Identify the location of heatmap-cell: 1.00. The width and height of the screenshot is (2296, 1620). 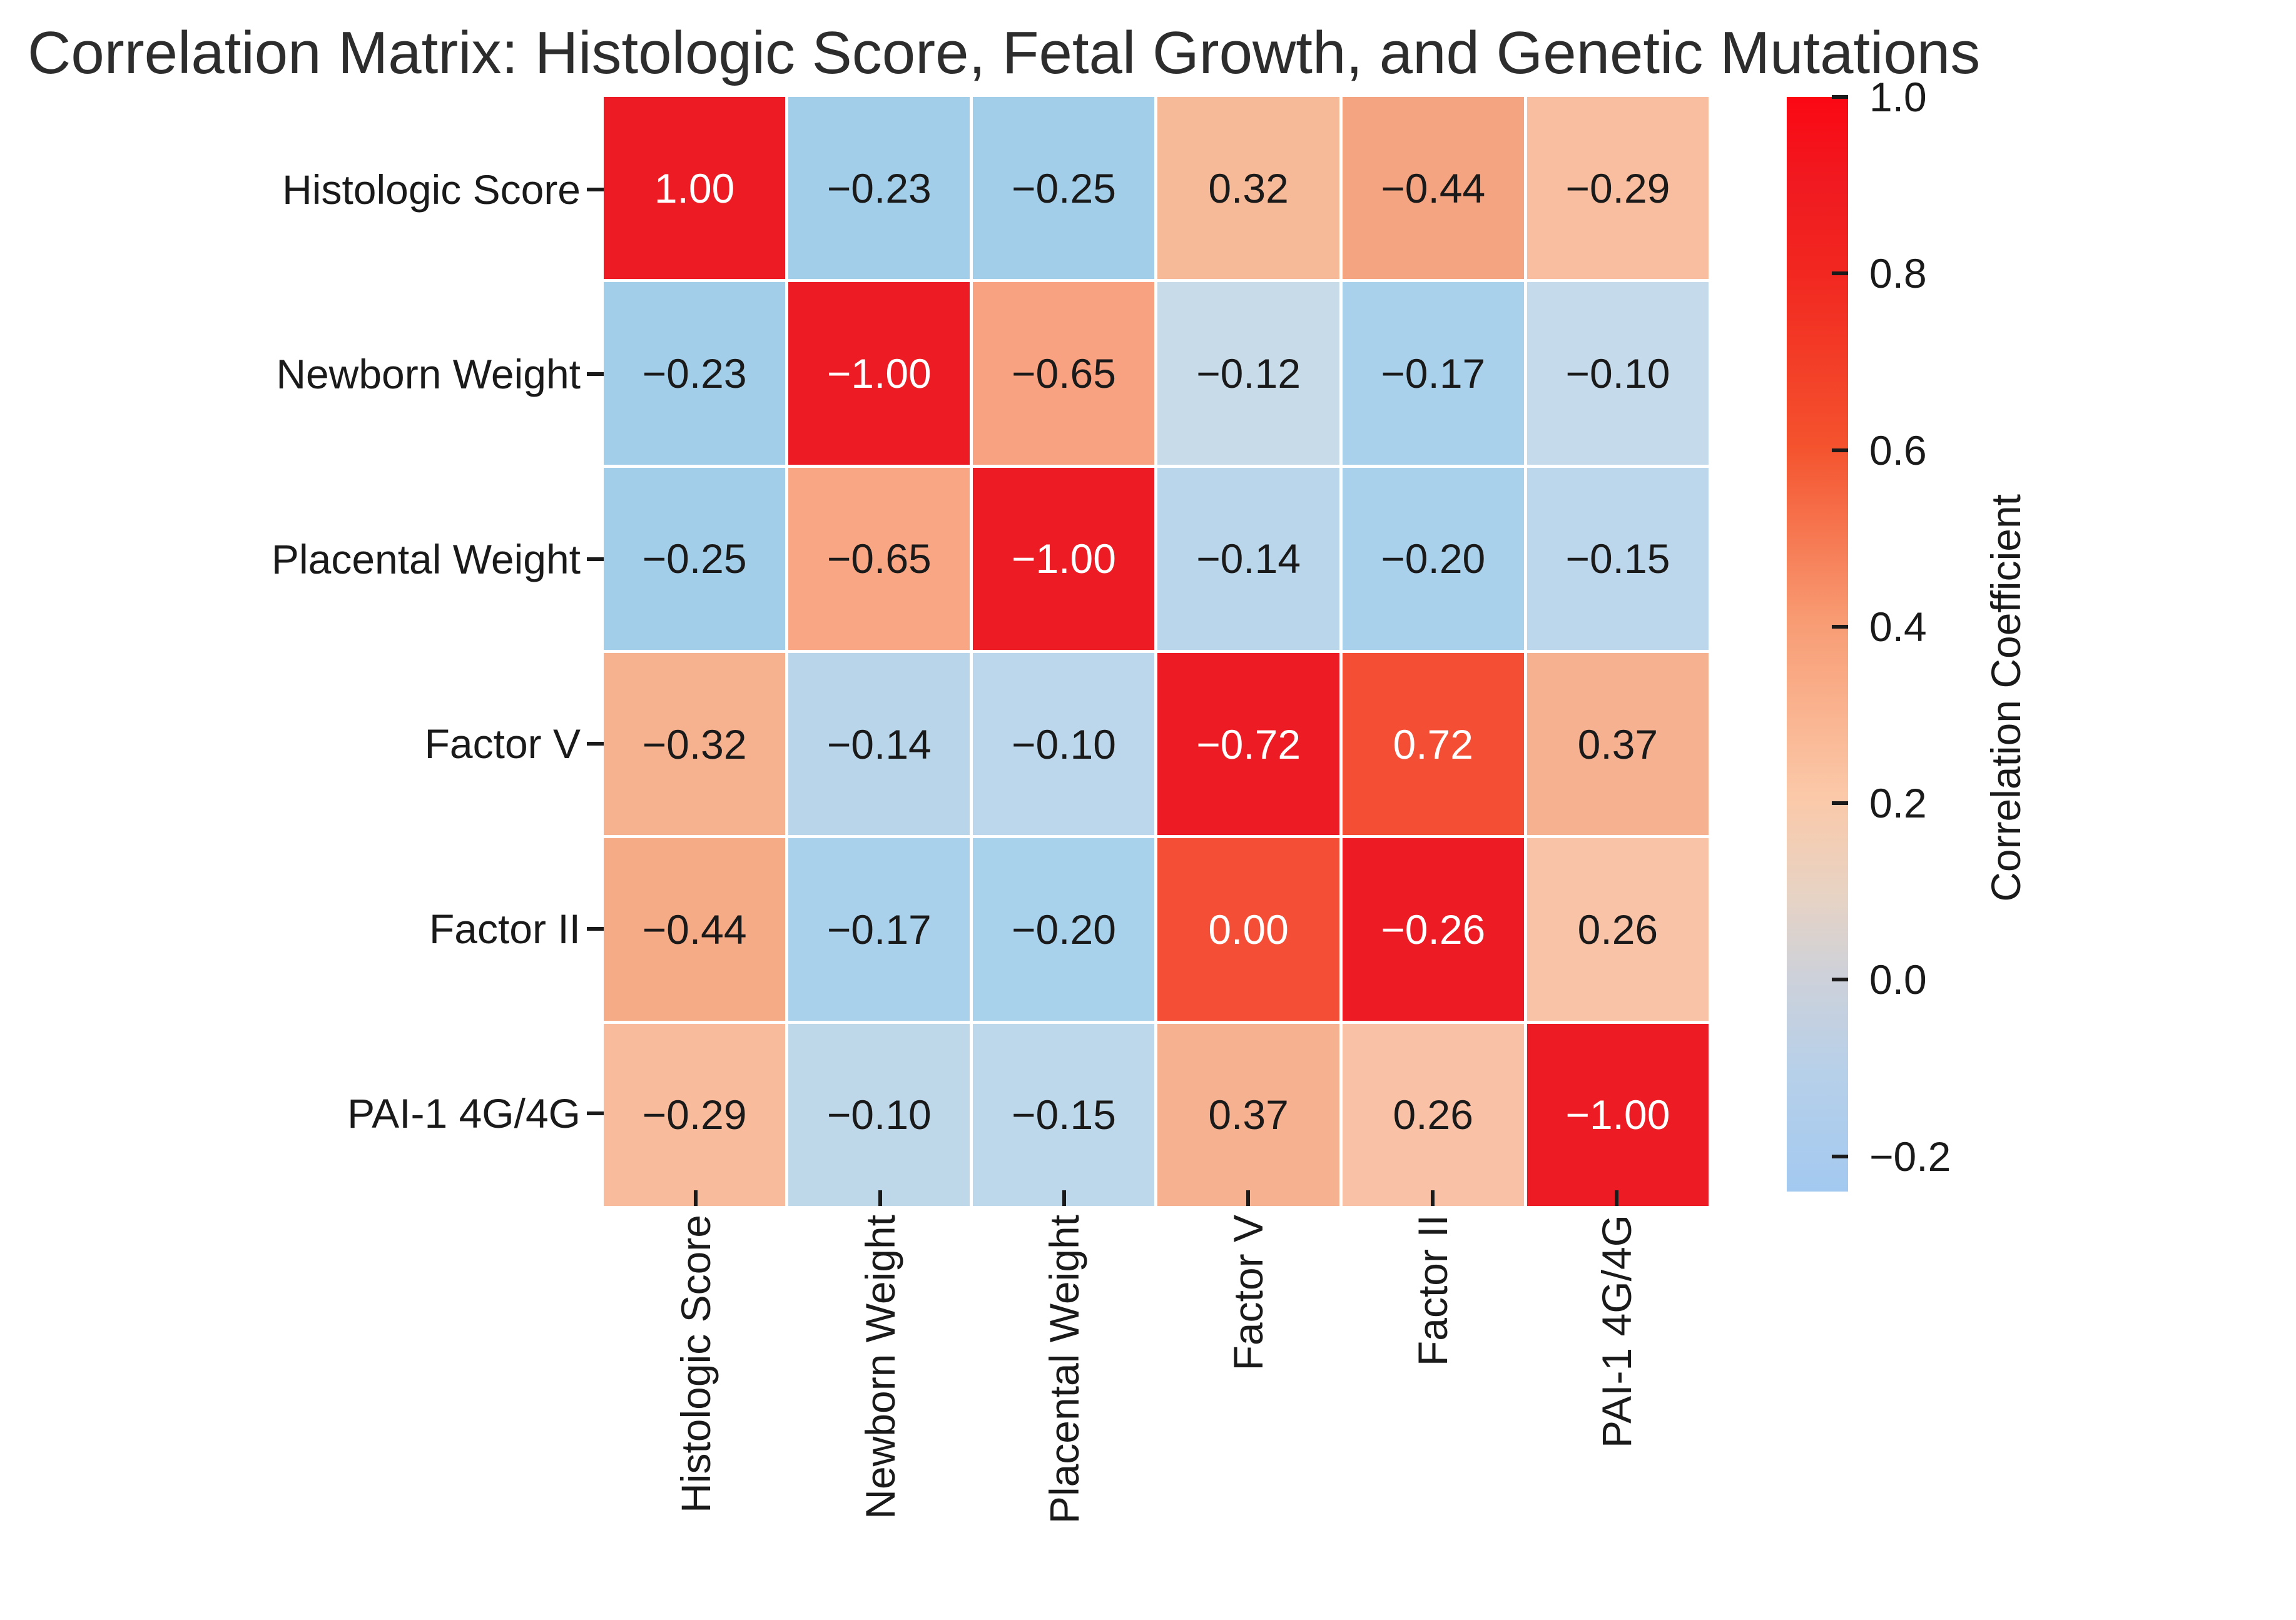
(695, 188).